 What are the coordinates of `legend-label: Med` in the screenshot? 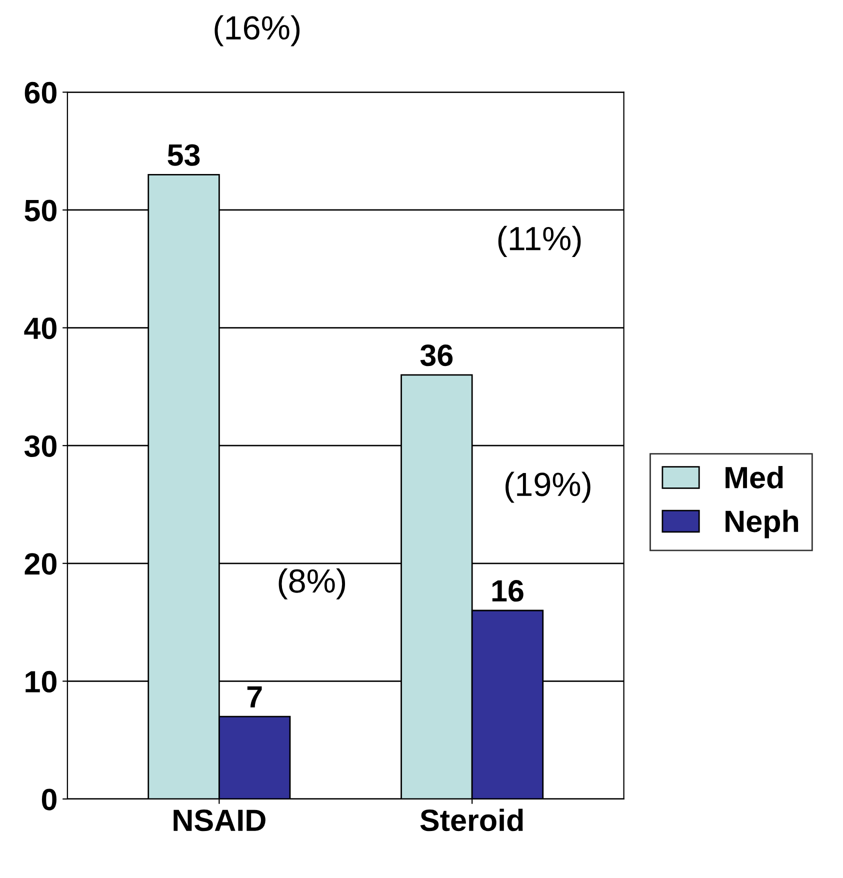 It's located at (754, 477).